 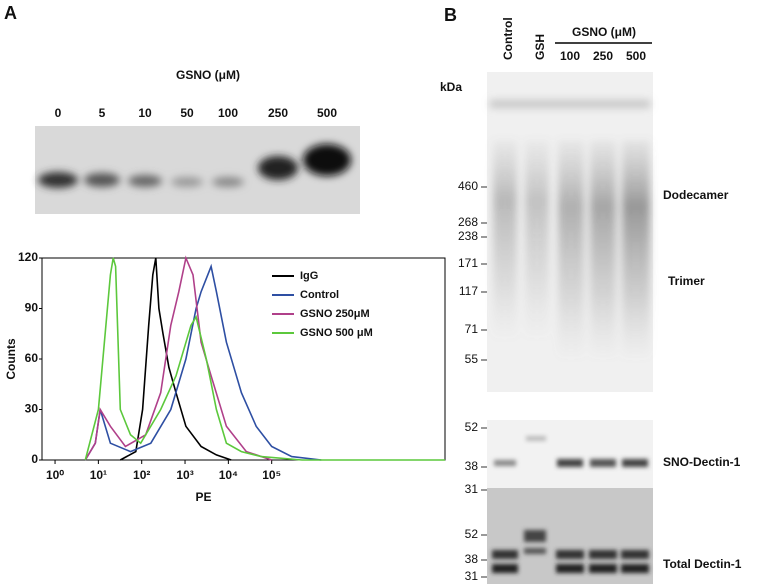 I want to click on x-tick-label: 10⁰, so click(x=55, y=475).